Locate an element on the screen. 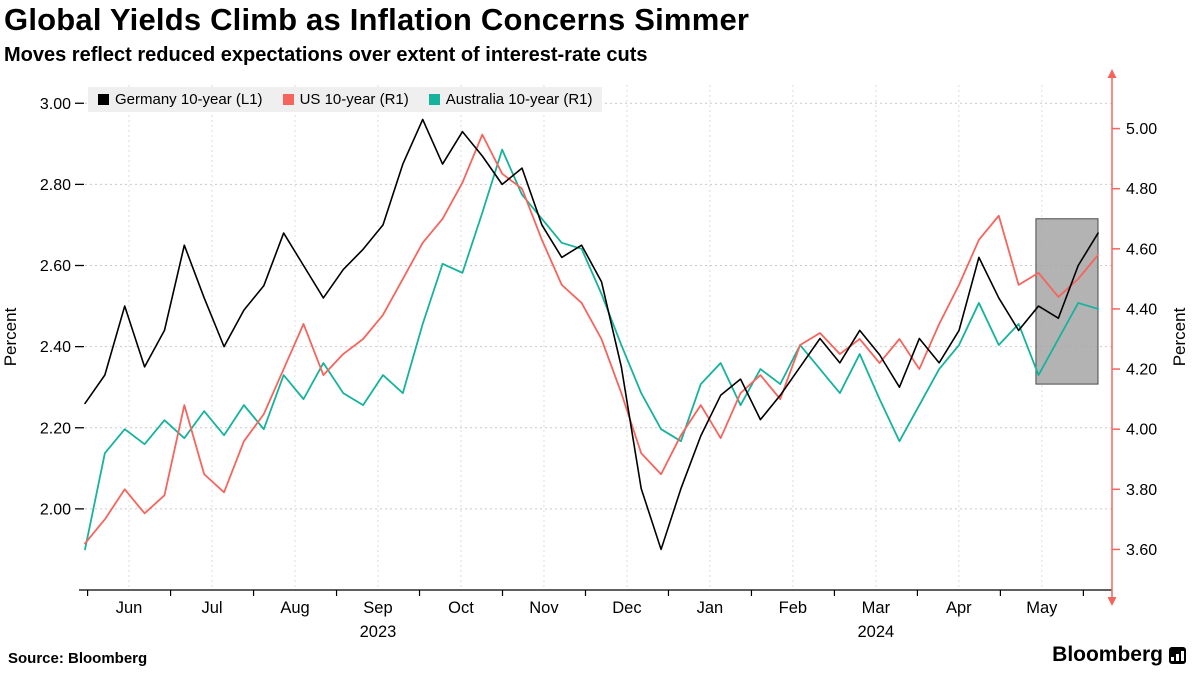 Image resolution: width=1200 pixels, height=675 pixels. x-tick-label: Nov is located at coordinates (544, 608).